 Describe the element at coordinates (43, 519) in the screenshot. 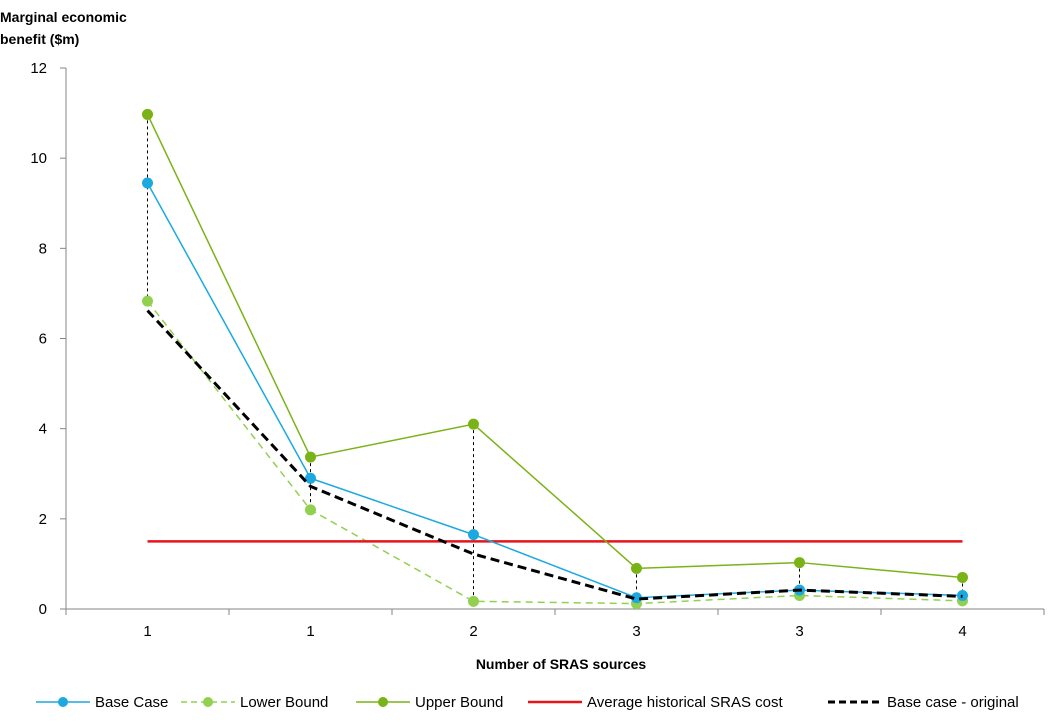

I see `y-tick-label-1: 2` at that location.